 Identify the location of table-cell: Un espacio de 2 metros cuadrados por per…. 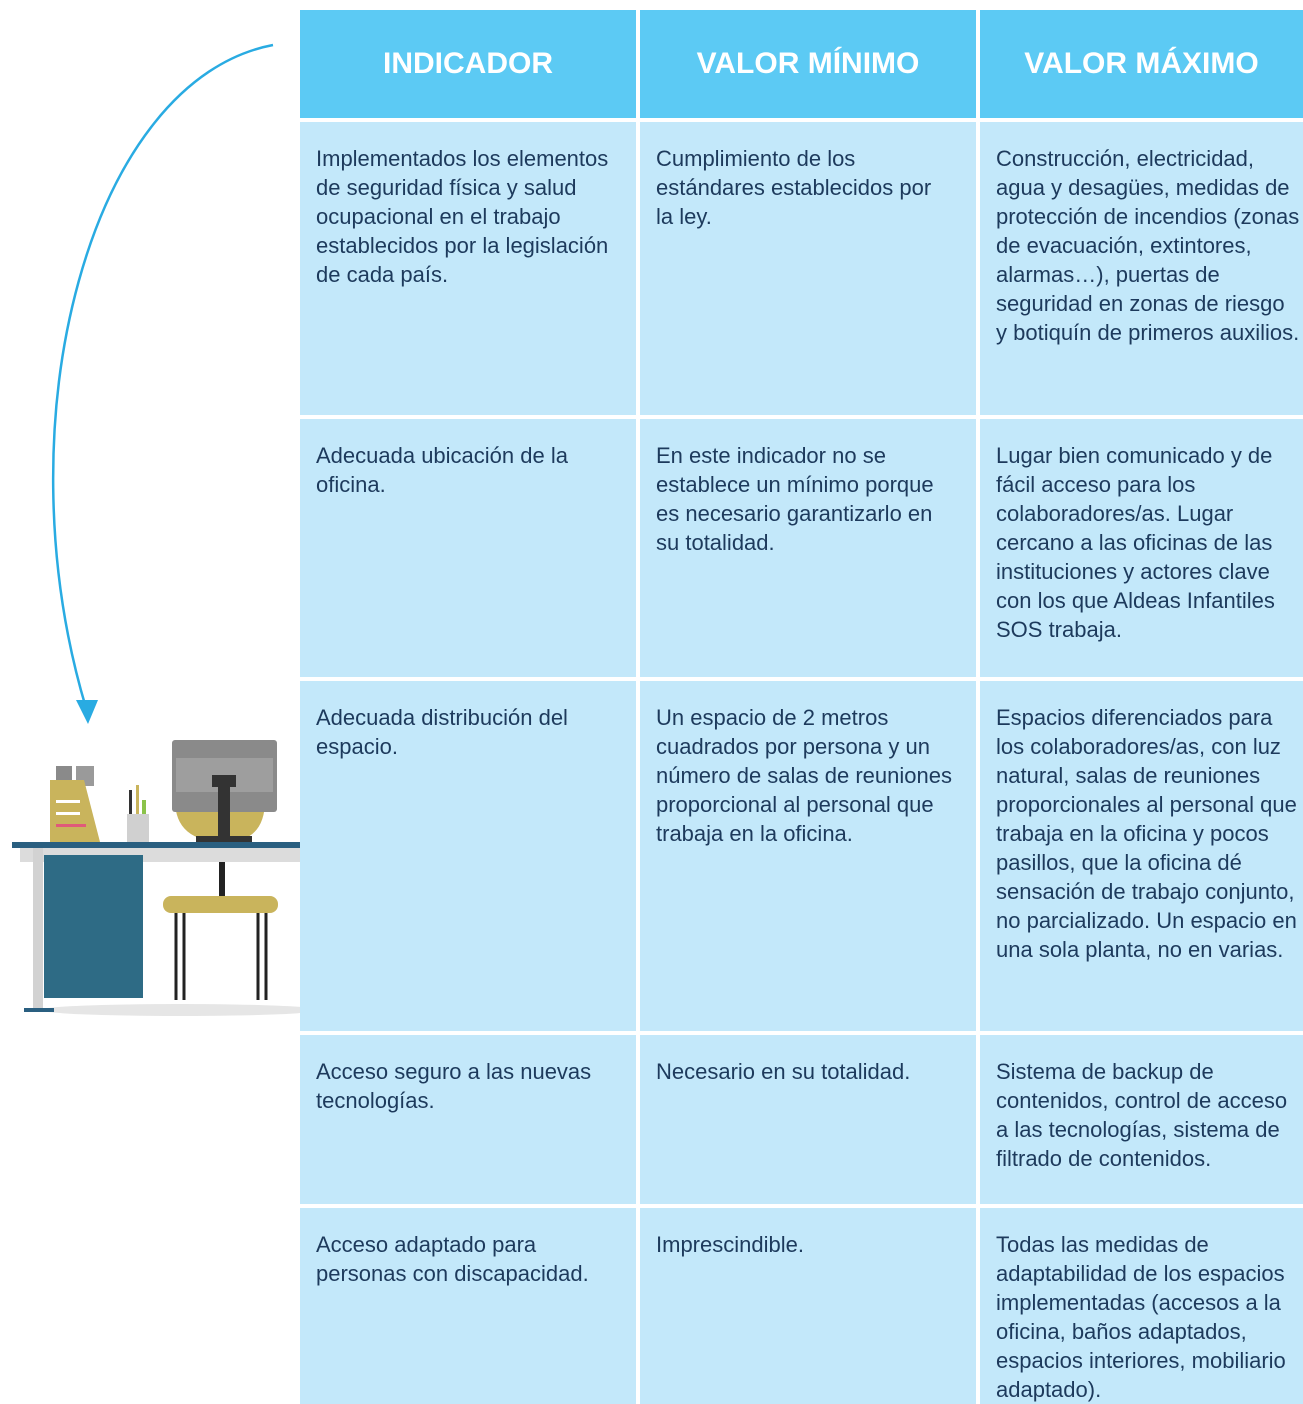
(808, 856).